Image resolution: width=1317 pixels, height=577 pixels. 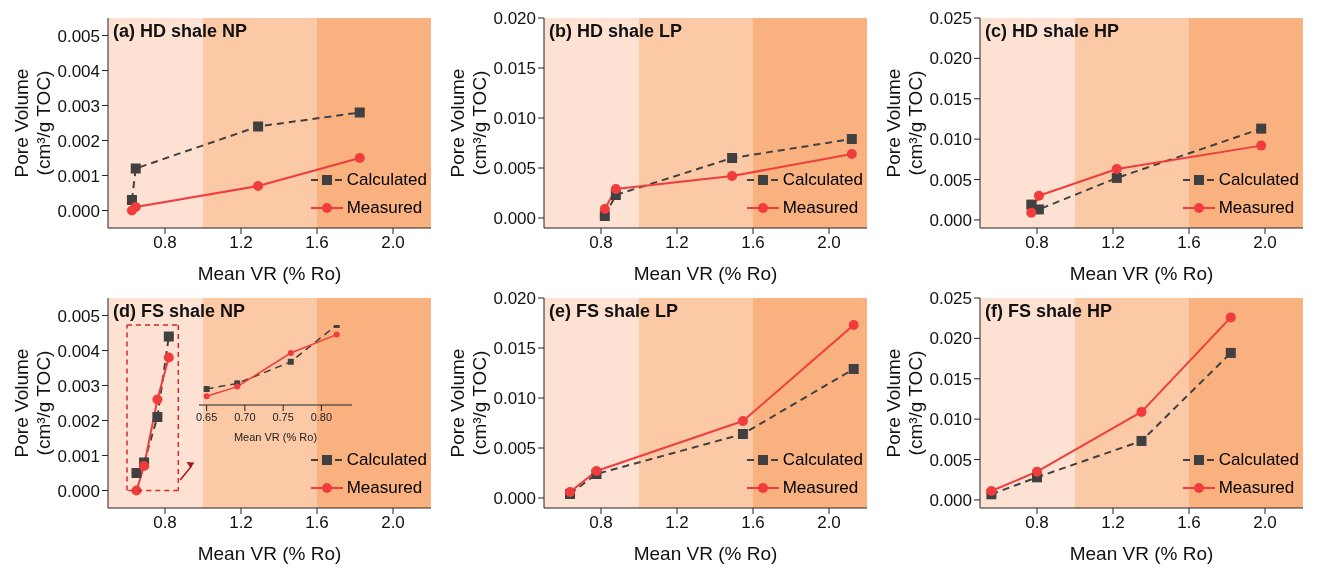 What do you see at coordinates (78, 421) in the screenshot?
I see `y-tick-label: 0.002` at bounding box center [78, 421].